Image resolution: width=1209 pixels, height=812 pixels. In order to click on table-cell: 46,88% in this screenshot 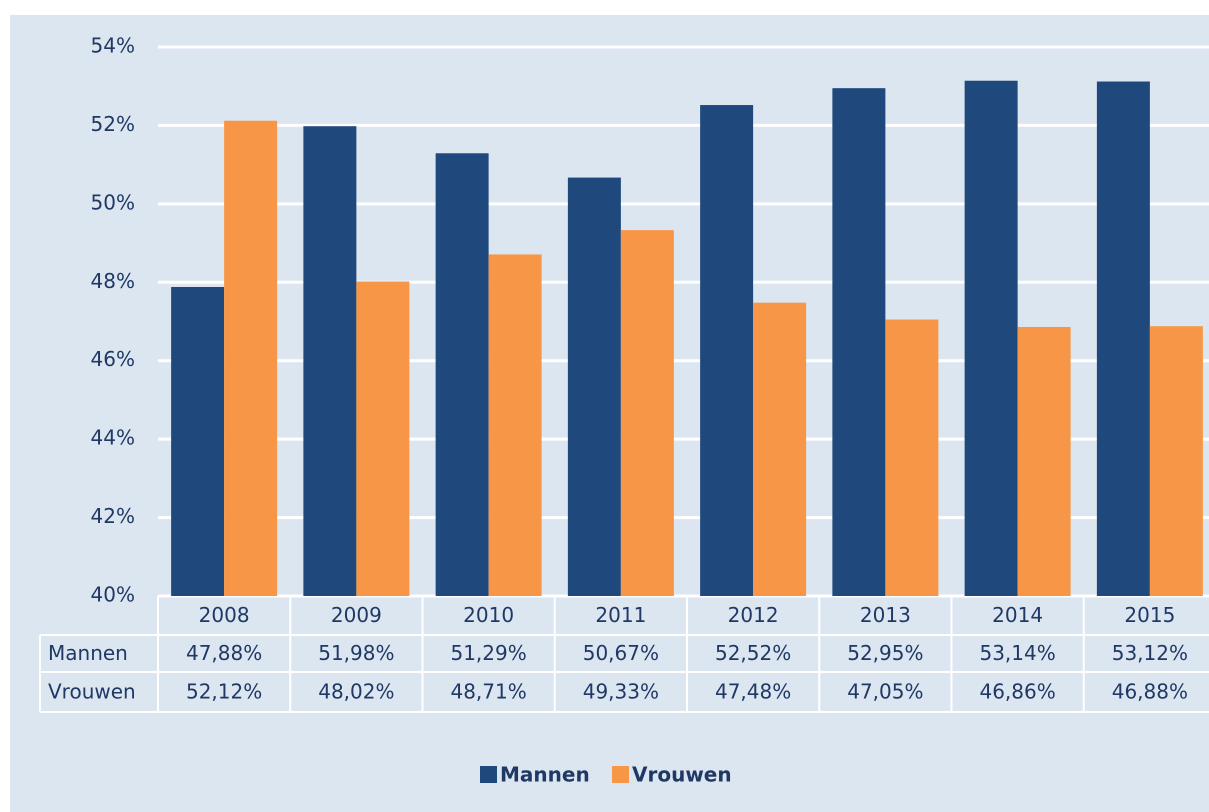, I will do `click(1150, 692)`.